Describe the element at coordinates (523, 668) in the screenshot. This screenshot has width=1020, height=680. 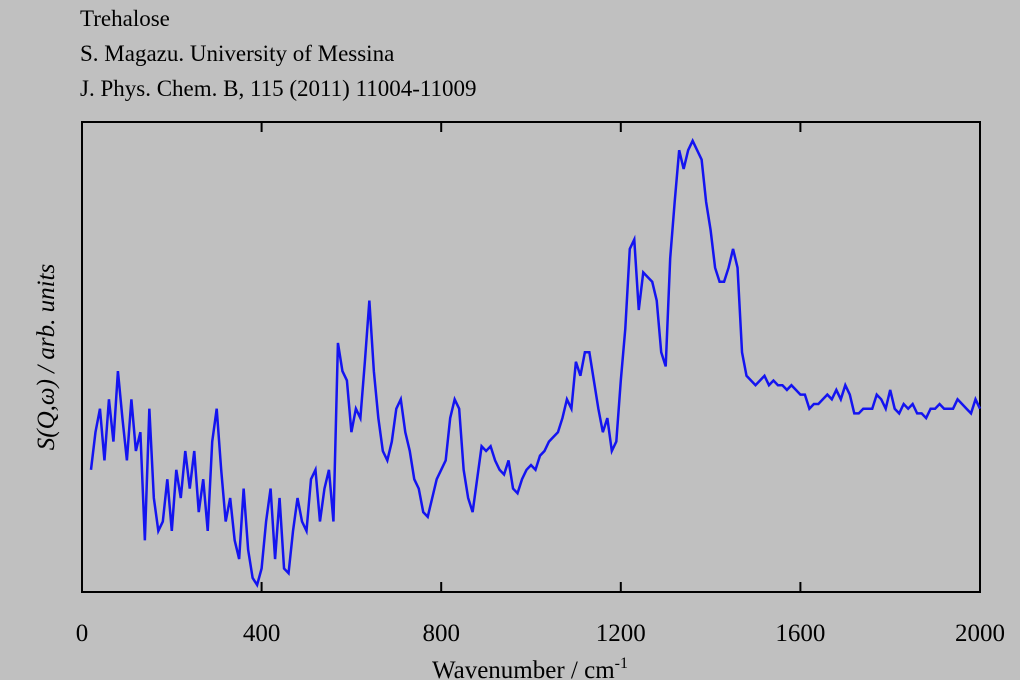
I see `x-axis-label-text: Wavenumber / cm` at that location.